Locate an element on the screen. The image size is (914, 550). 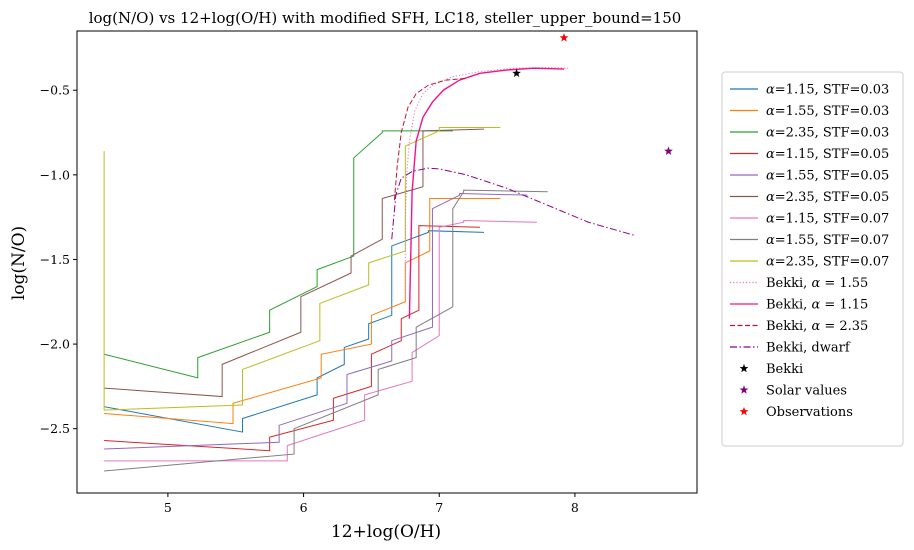
x-axis-label: 12+log(O/H) is located at coordinates (386, 532).